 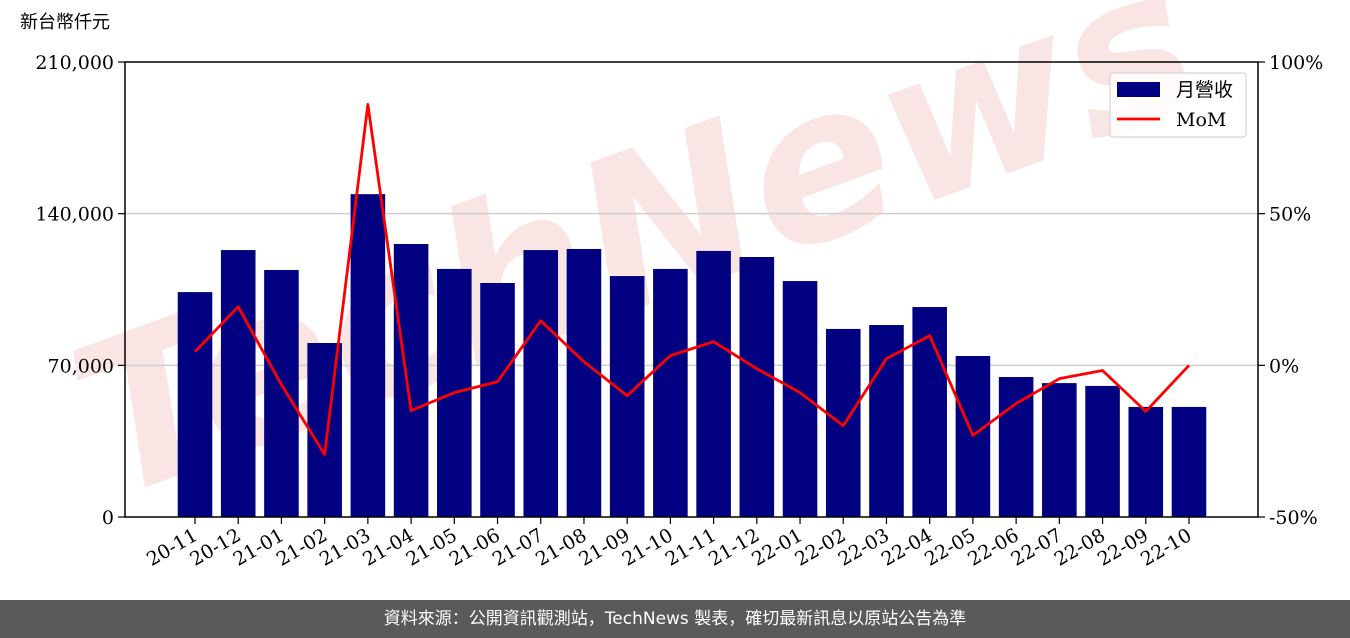 I want to click on y-tick-label: 140,000, so click(x=74, y=215).